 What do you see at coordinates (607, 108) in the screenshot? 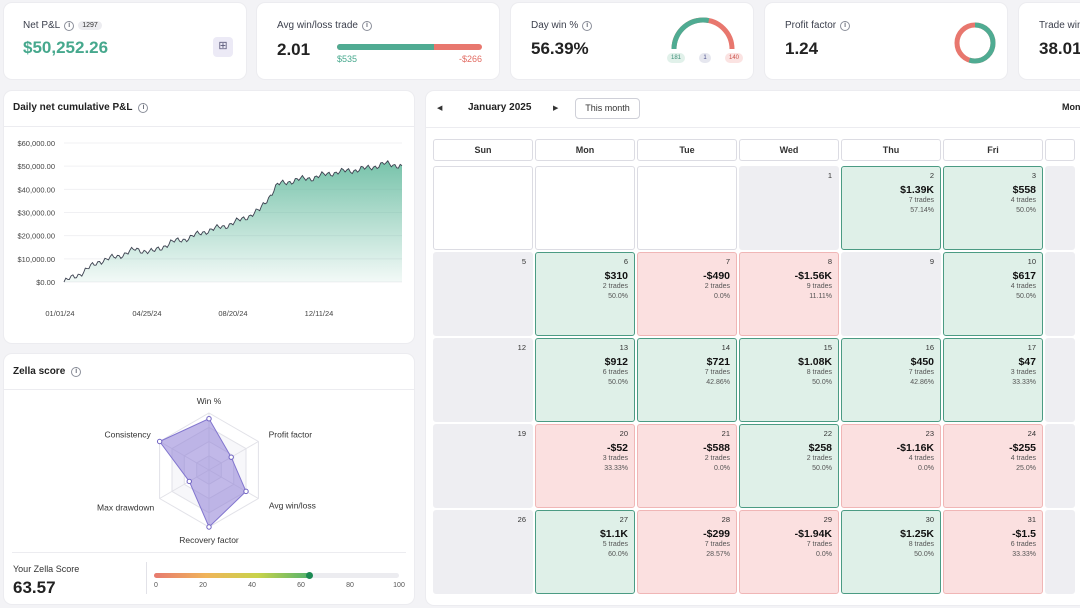
I see `this-month-button: This month` at bounding box center [607, 108].